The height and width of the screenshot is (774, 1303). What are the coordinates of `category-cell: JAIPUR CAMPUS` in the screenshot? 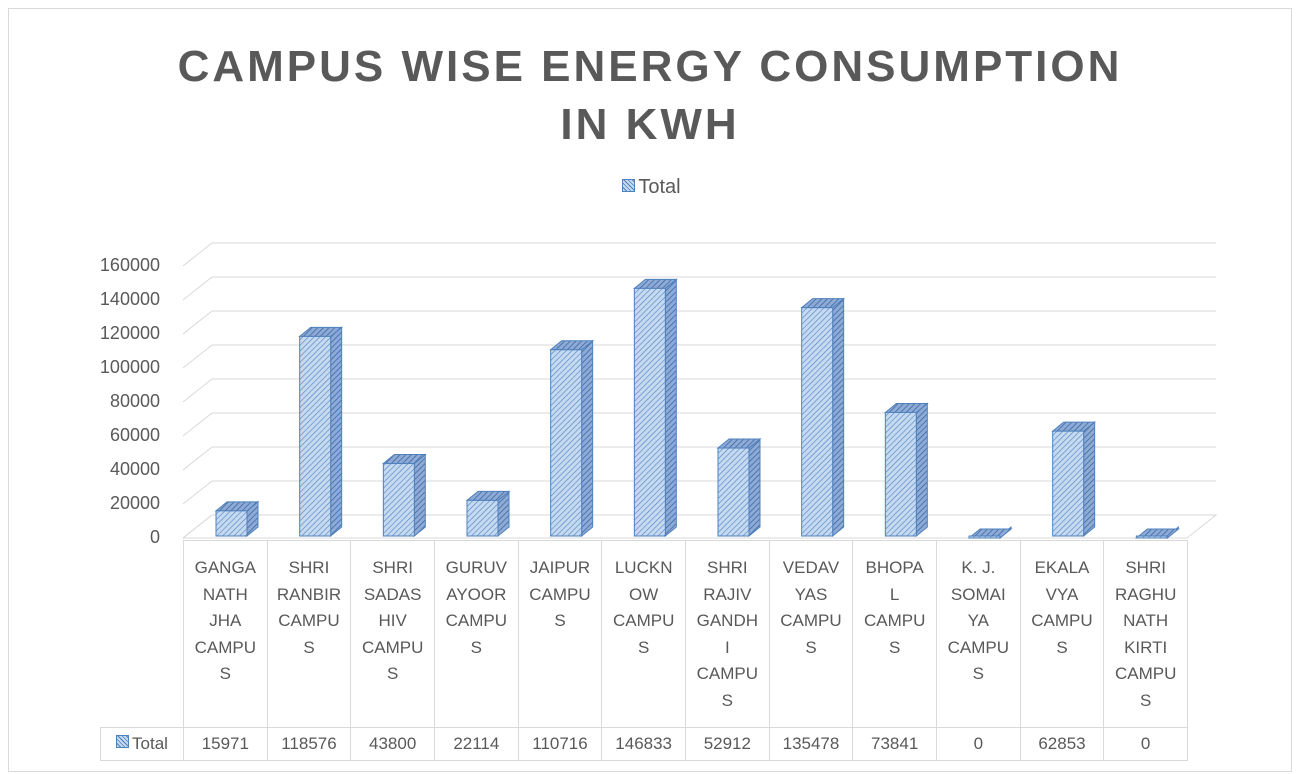 It's located at (560, 634).